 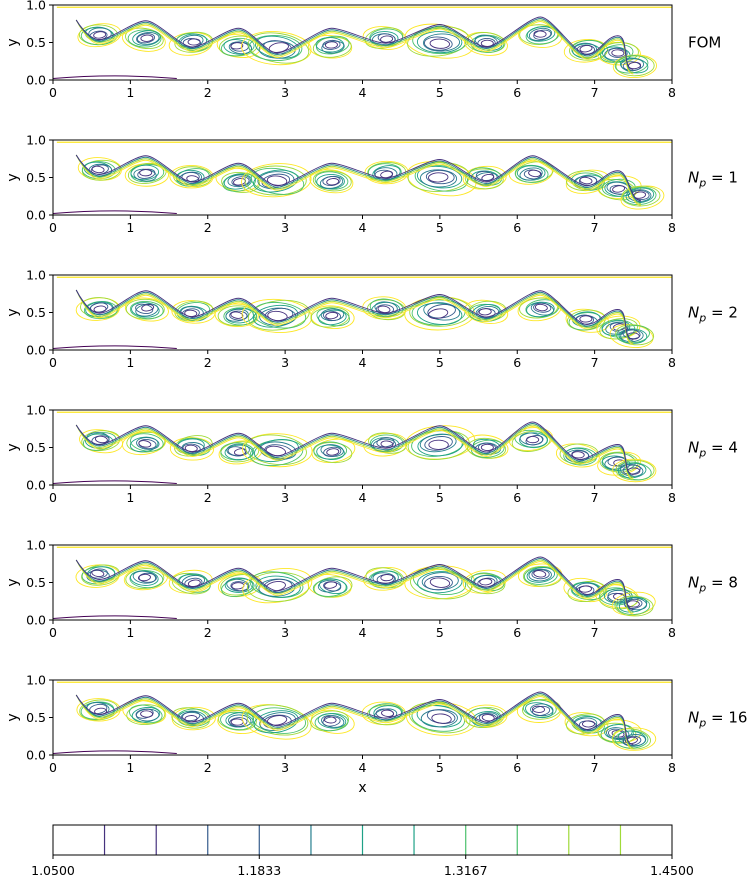 I want to click on row-label-main: N, so click(x=693, y=313).